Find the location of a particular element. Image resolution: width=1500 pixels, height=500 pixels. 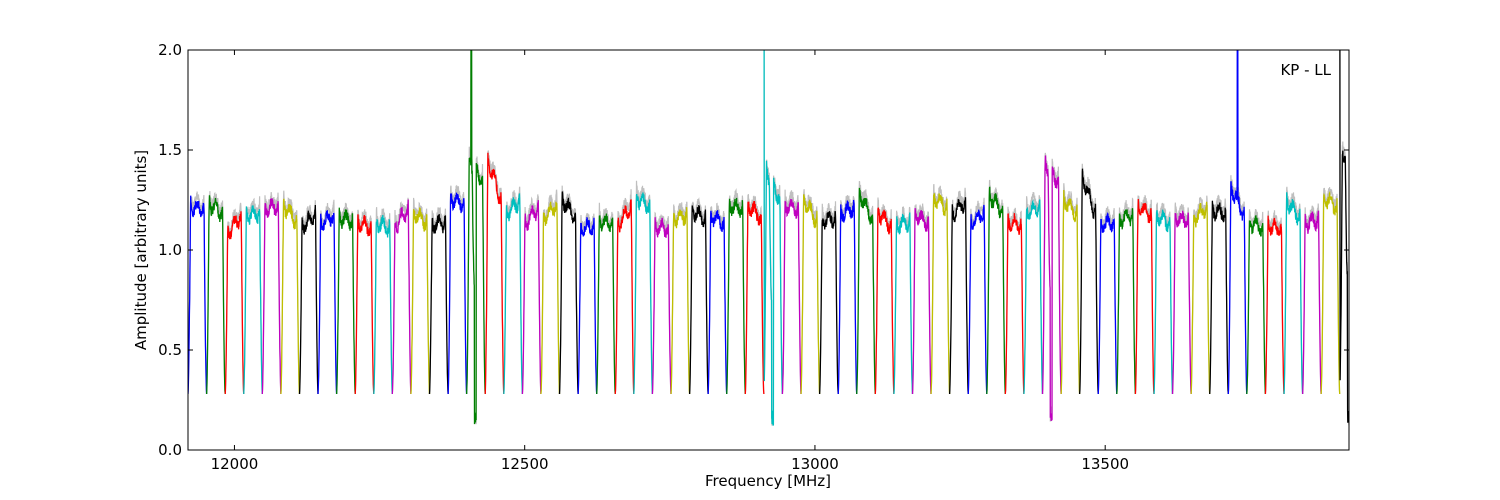

y-tick-label: 2.0 is located at coordinates (170, 50).